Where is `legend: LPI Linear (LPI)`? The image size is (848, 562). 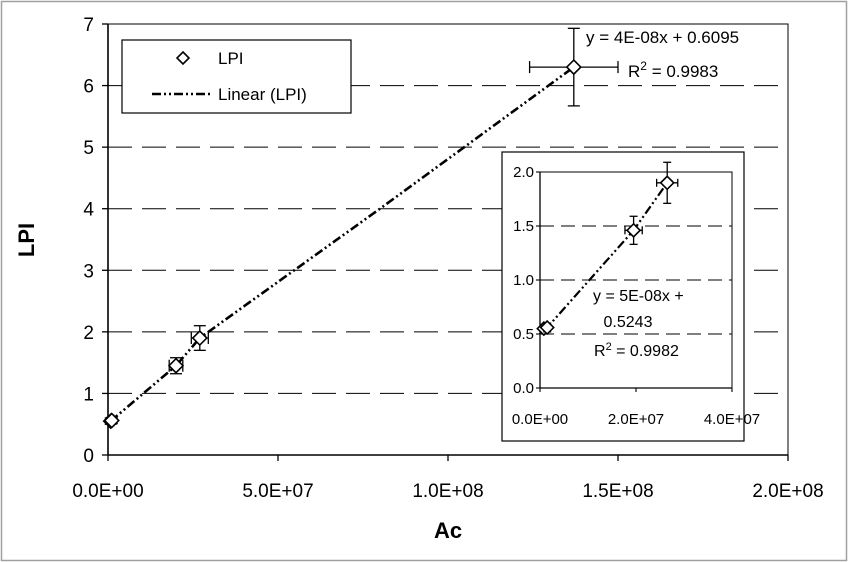 legend: LPI Linear (LPI) is located at coordinates (236, 76).